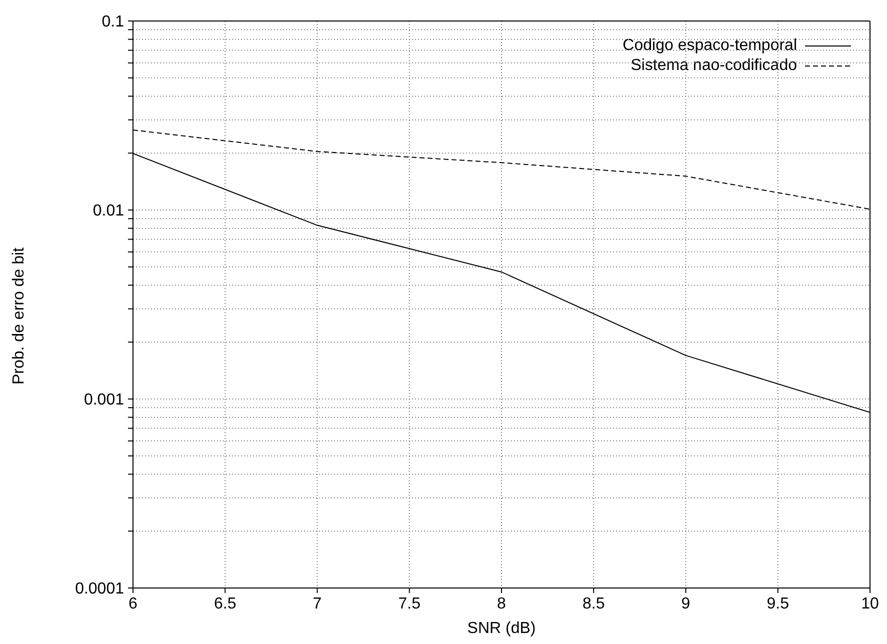  I want to click on y-tick-label: 0.001, so click(104, 400).